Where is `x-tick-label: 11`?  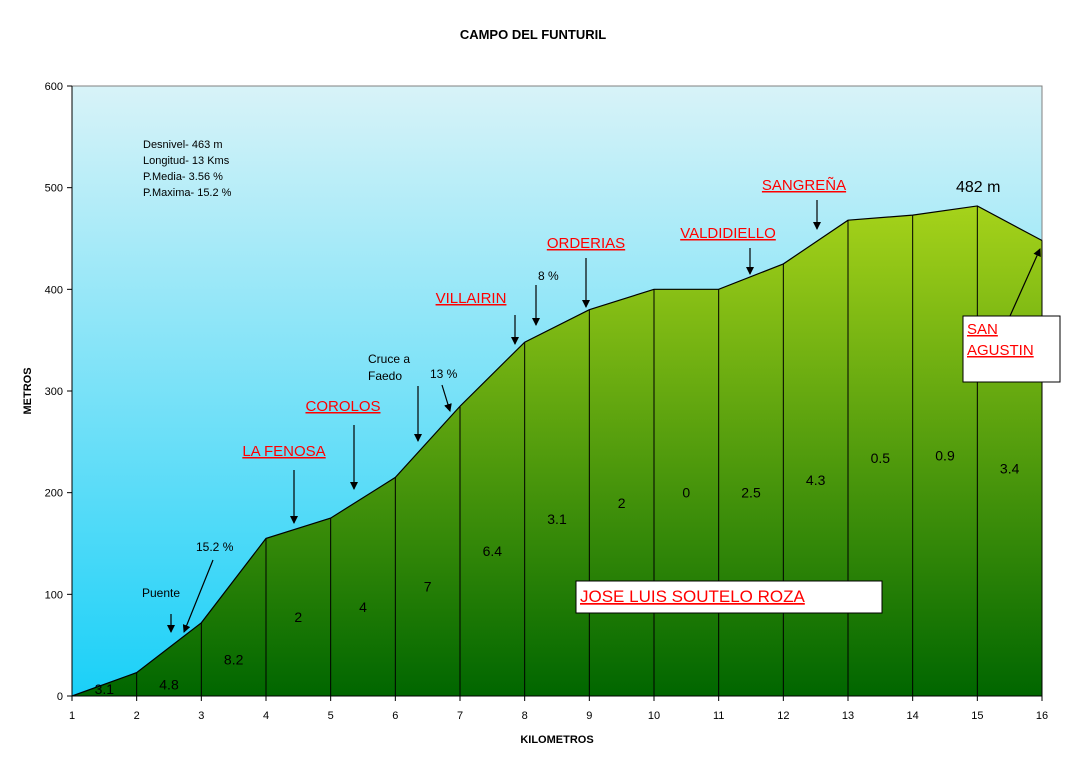 x-tick-label: 11 is located at coordinates (718, 716).